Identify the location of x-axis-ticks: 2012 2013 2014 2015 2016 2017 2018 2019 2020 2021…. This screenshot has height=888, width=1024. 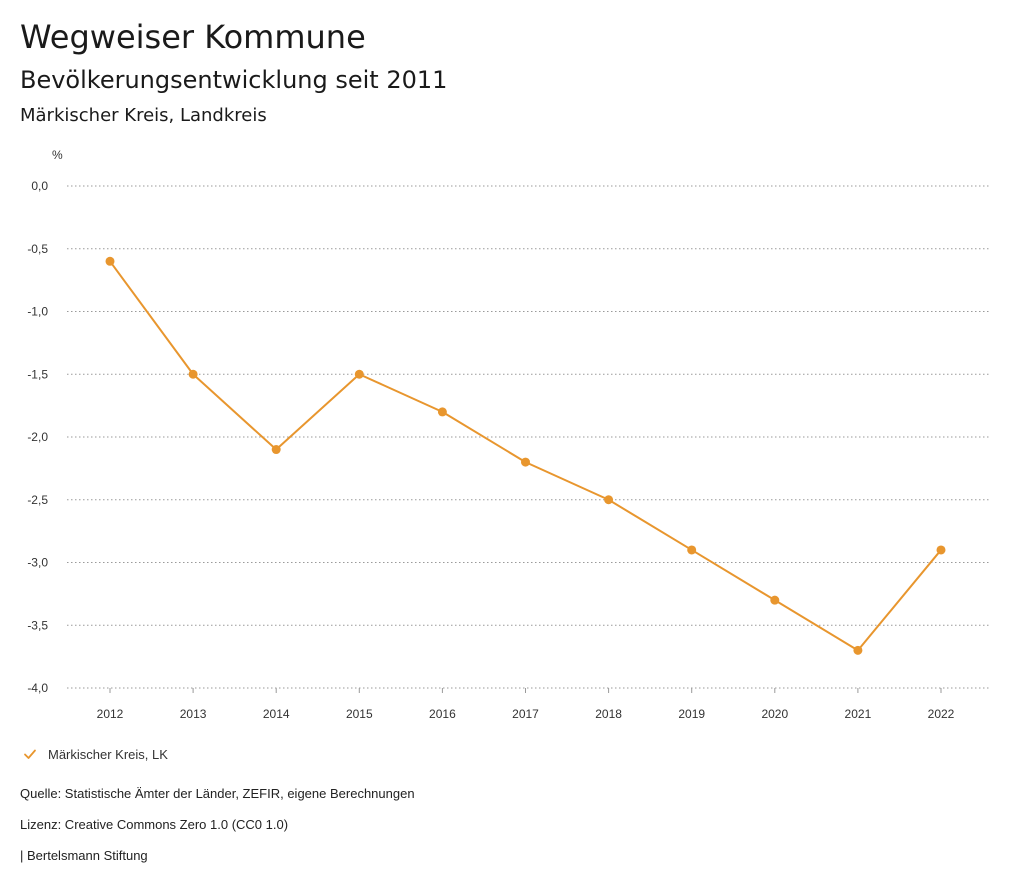
(526, 704).